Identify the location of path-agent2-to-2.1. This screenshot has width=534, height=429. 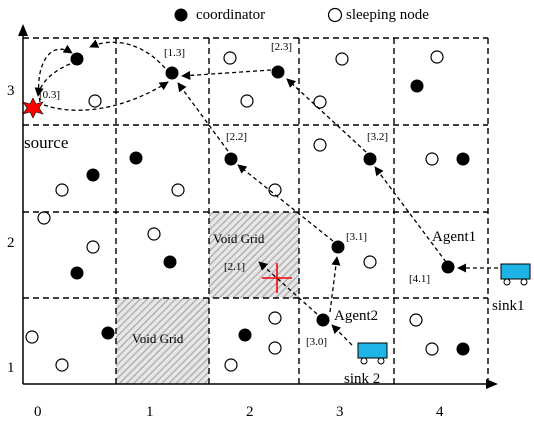
(288, 288).